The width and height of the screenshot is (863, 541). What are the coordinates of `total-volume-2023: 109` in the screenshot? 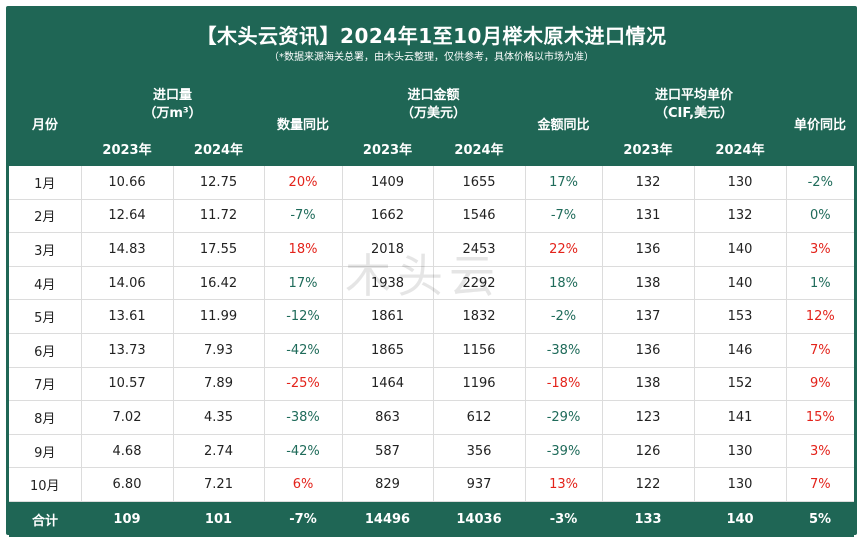 It's located at (127, 519).